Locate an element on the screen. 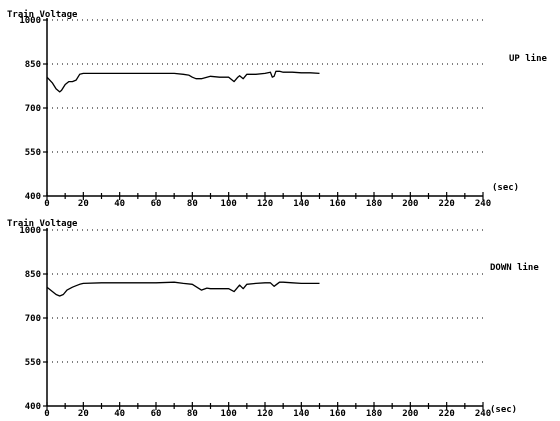 The height and width of the screenshot is (421, 560). series-label: UP line is located at coordinates (528, 58).